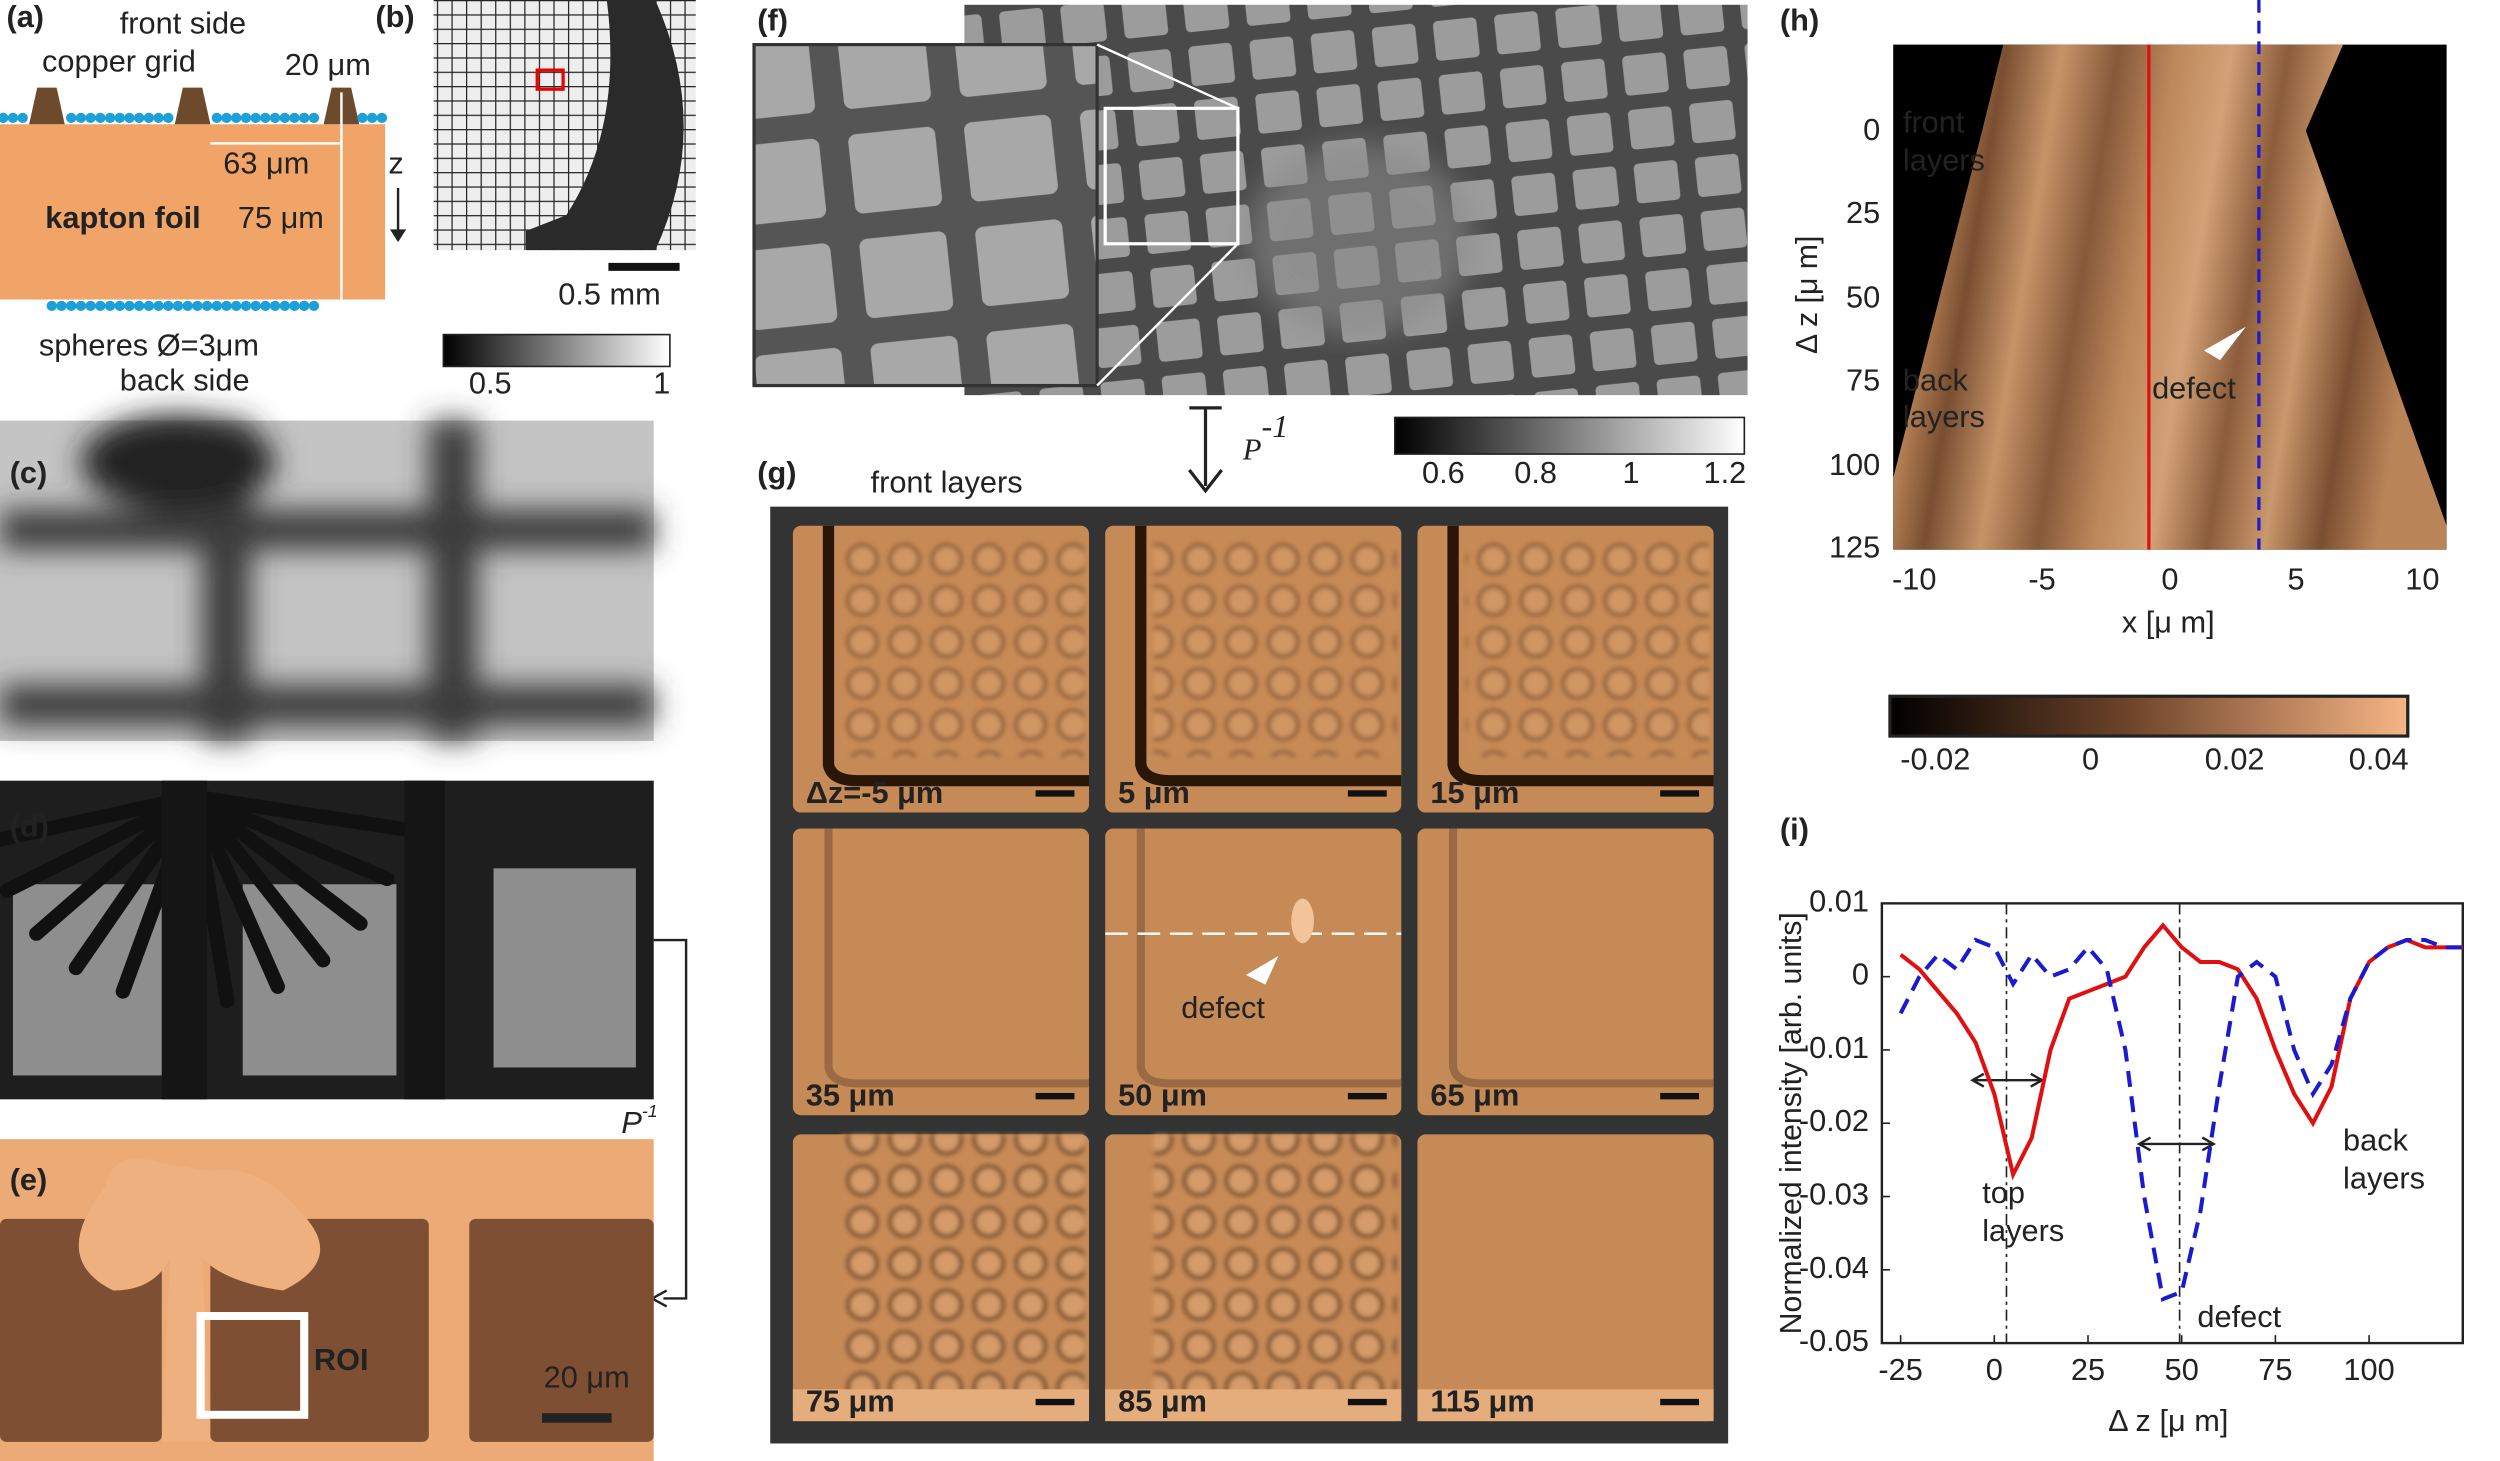 The height and width of the screenshot is (1461, 2500). What do you see at coordinates (1474, 1096) in the screenshot?
I see `label: 65 μm` at bounding box center [1474, 1096].